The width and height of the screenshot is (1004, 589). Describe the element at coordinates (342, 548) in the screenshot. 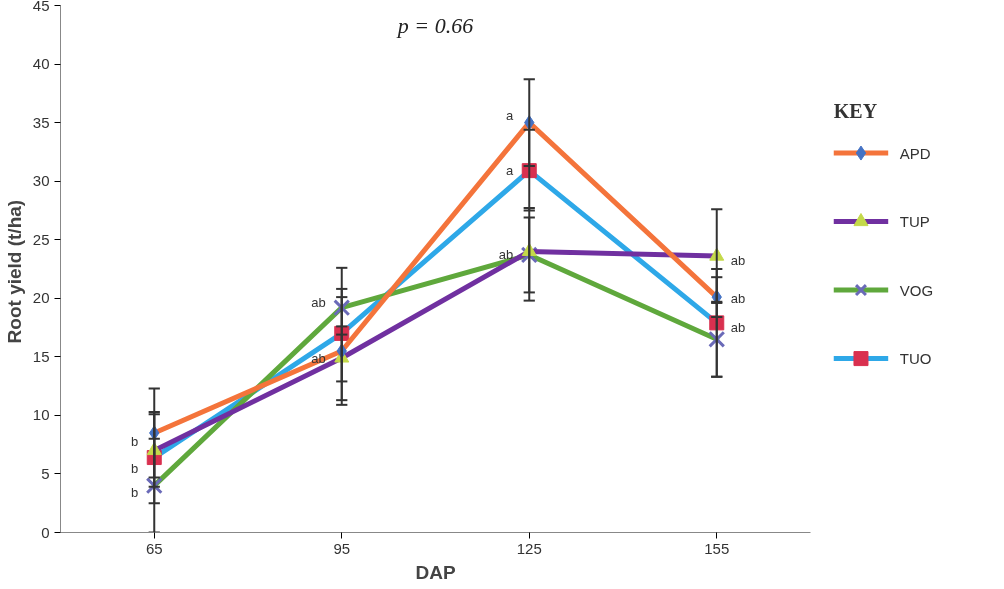

I see `x-tick-label: 95` at that location.